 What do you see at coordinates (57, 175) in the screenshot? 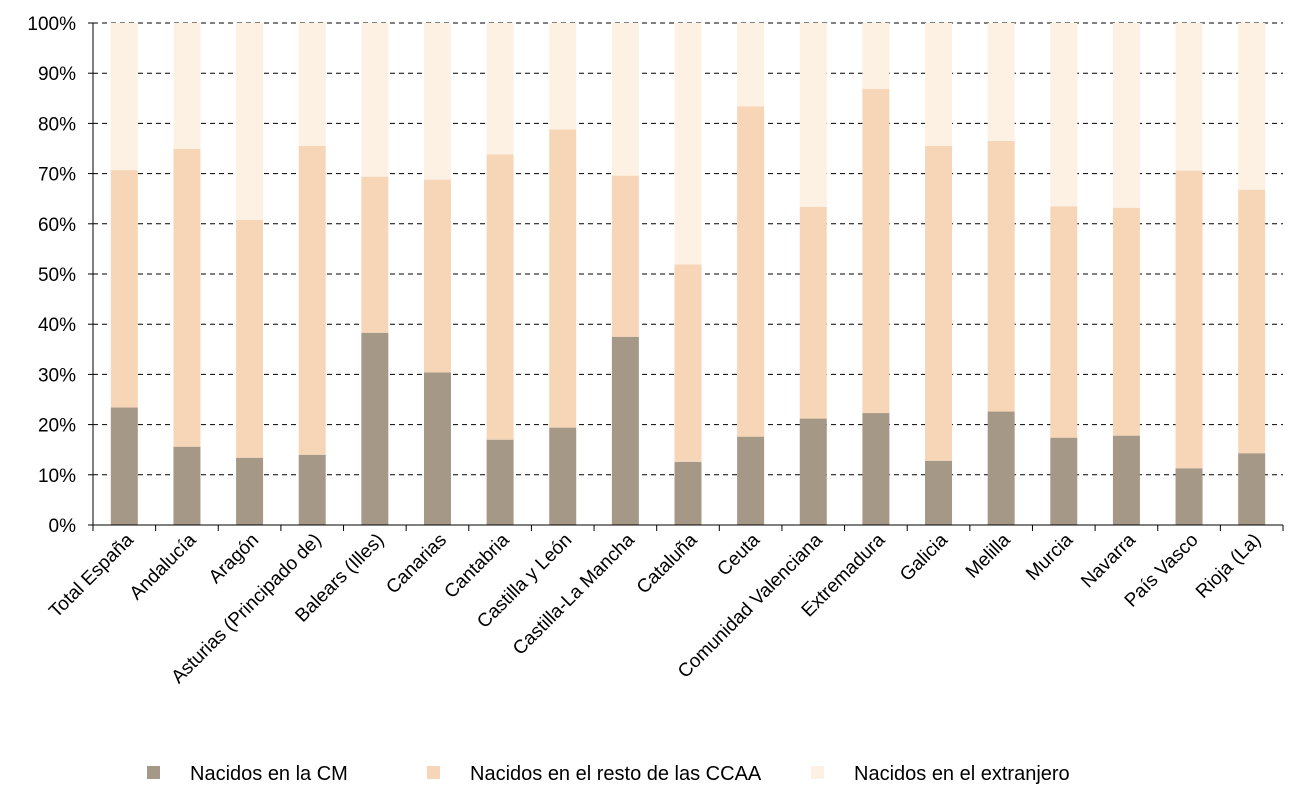
I see `y-tick-label: 70%` at bounding box center [57, 175].